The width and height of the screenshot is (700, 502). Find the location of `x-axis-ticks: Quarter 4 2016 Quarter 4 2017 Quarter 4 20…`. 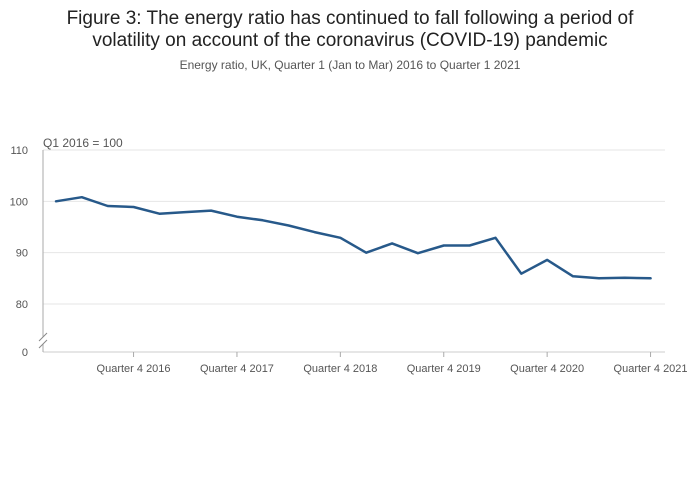

x-axis-ticks: Quarter 4 2016 Quarter 4 2017 Quarter 4 20… is located at coordinates (392, 363).